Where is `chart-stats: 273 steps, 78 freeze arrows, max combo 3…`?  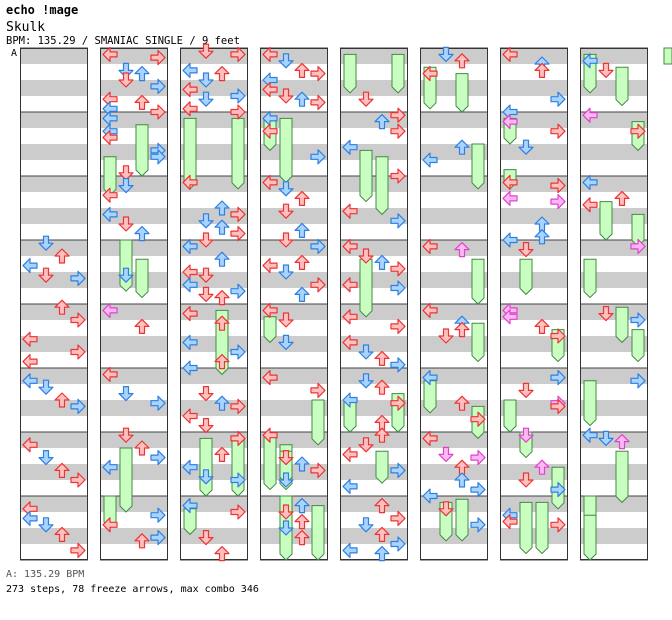
chart-stats: 273 steps, 78 freeze arrows, max combo 3… is located at coordinates (132, 589).